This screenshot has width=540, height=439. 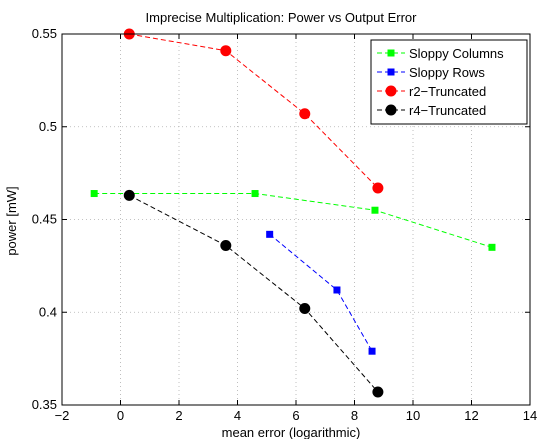 What do you see at coordinates (447, 72) in the screenshot?
I see `legend-label: Sloppy Rows` at bounding box center [447, 72].